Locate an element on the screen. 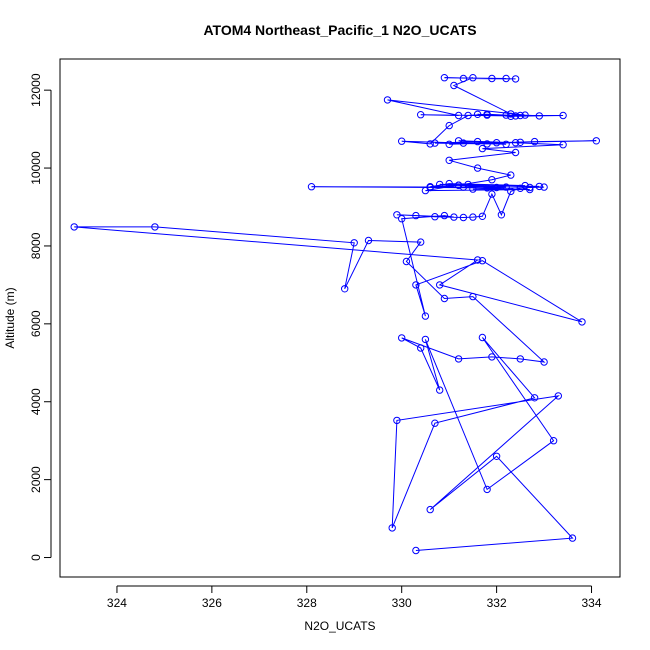  y-tick-label: 12000 is located at coordinates (36, 90).